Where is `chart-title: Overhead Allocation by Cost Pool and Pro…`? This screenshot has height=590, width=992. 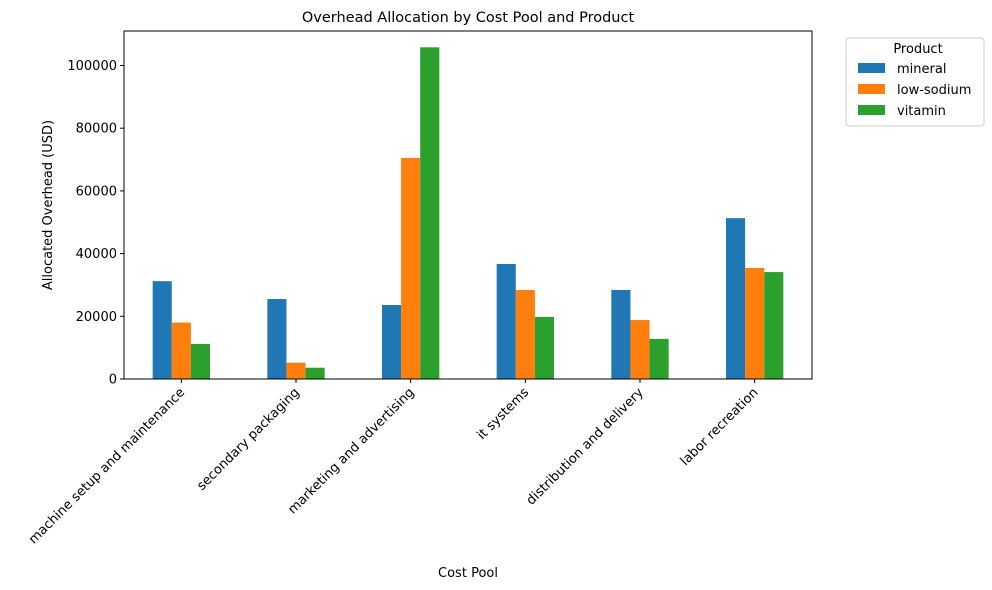
chart-title: Overhead Allocation by Cost Pool and Pro… is located at coordinates (468, 18).